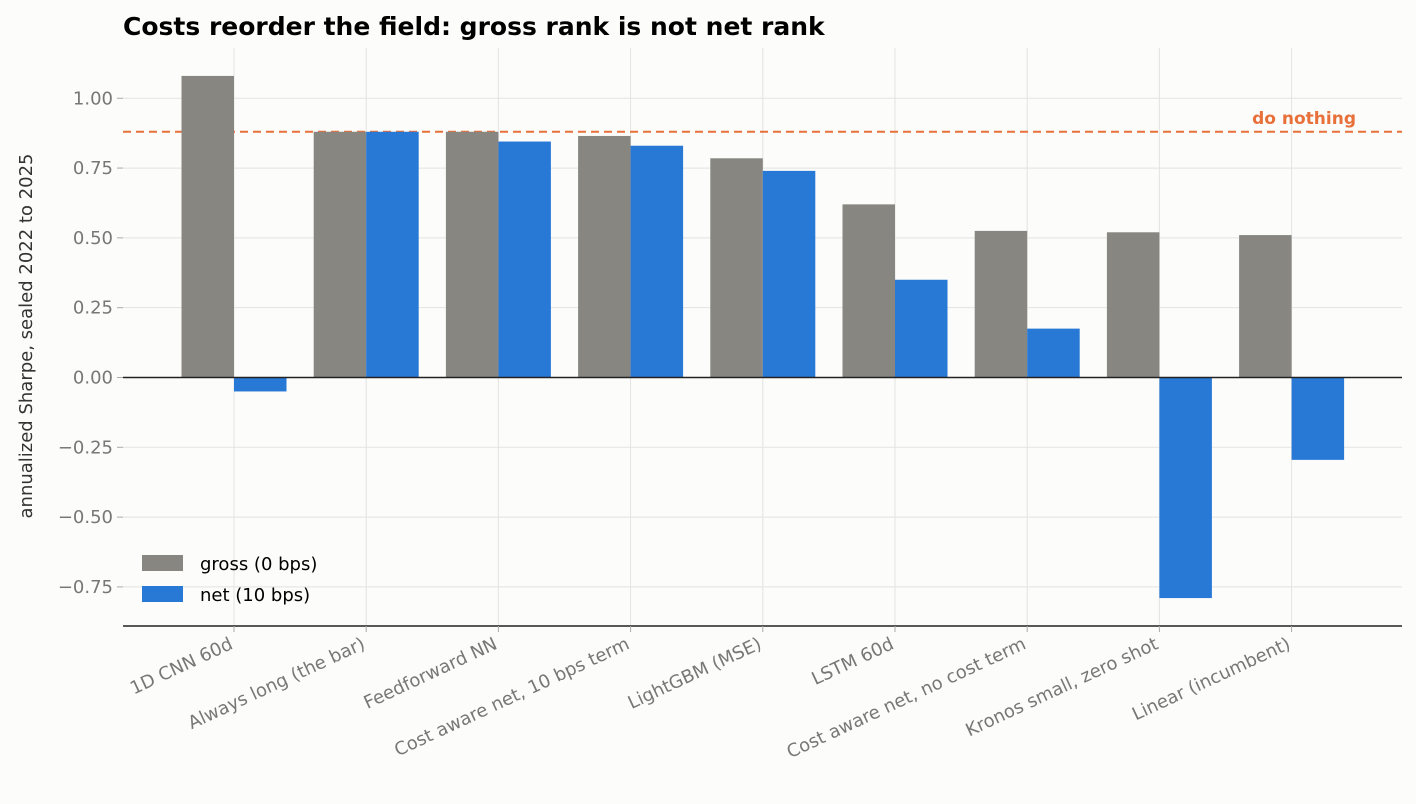 This screenshot has height=804, width=1416. Describe the element at coordinates (511, 696) in the screenshot. I see `x-tick-label: Cost aware net, 10 bps term` at that location.